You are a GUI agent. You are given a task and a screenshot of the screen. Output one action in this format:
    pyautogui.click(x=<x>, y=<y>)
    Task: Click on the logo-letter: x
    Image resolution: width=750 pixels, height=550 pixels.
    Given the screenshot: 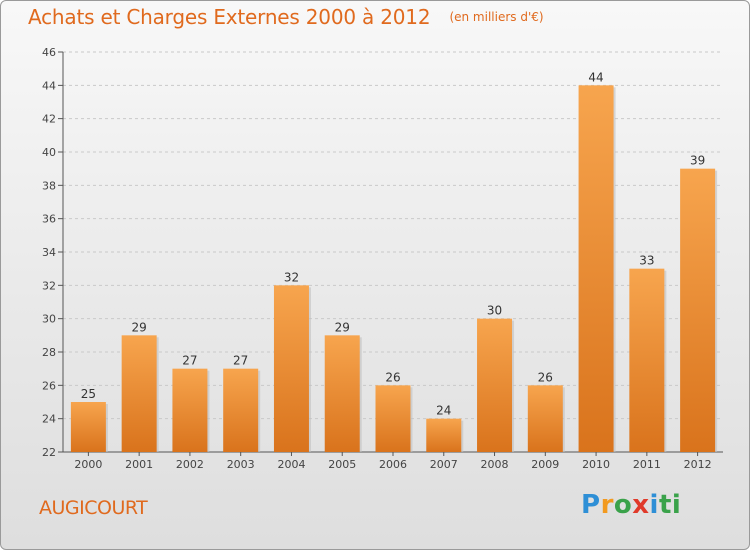 What is the action you would take?
    pyautogui.click(x=641, y=505)
    